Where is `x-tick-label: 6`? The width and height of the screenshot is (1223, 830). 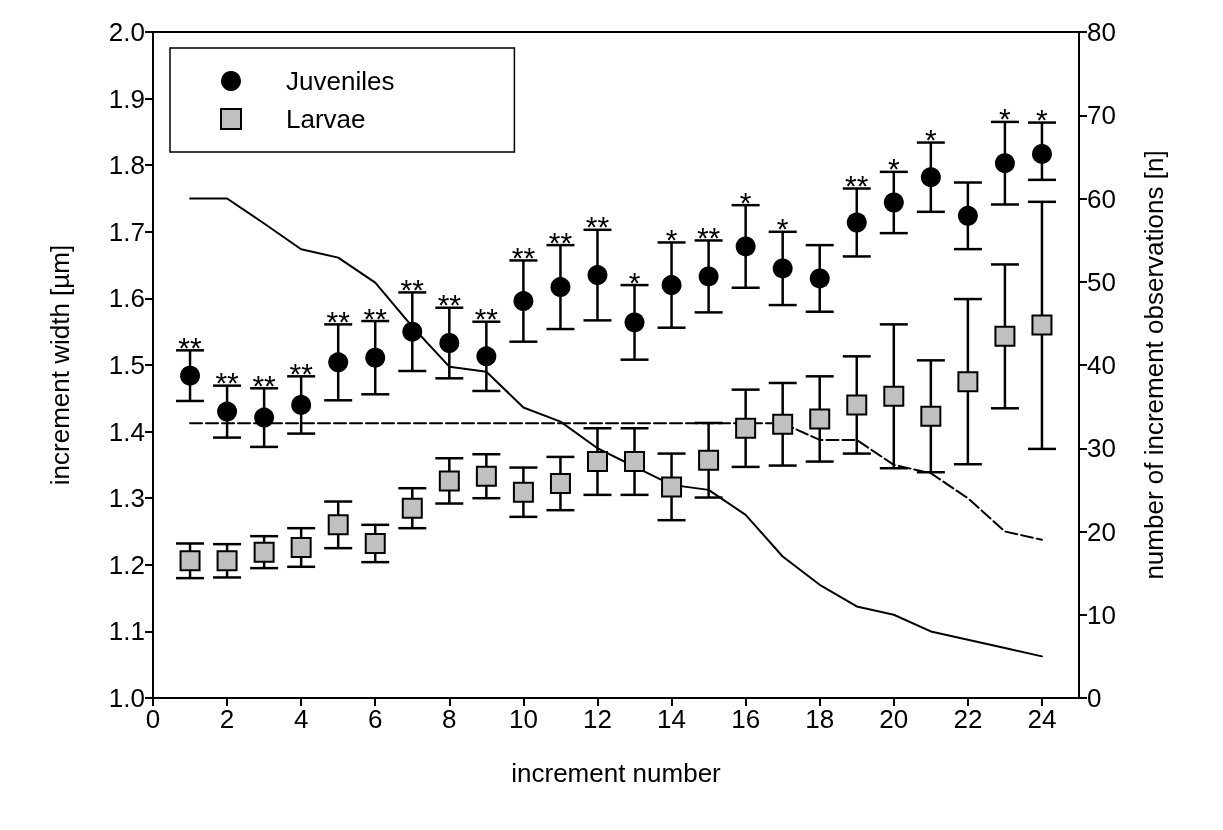 x-tick-label: 6 is located at coordinates (375, 719).